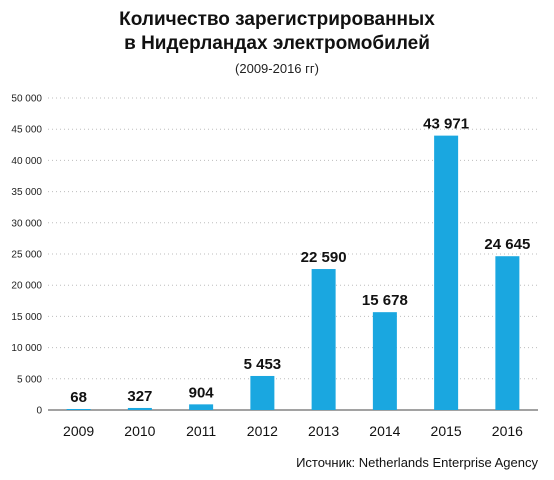 This screenshot has height=480, width=554. What do you see at coordinates (323, 339) in the screenshot?
I see `bar-2013` at bounding box center [323, 339].